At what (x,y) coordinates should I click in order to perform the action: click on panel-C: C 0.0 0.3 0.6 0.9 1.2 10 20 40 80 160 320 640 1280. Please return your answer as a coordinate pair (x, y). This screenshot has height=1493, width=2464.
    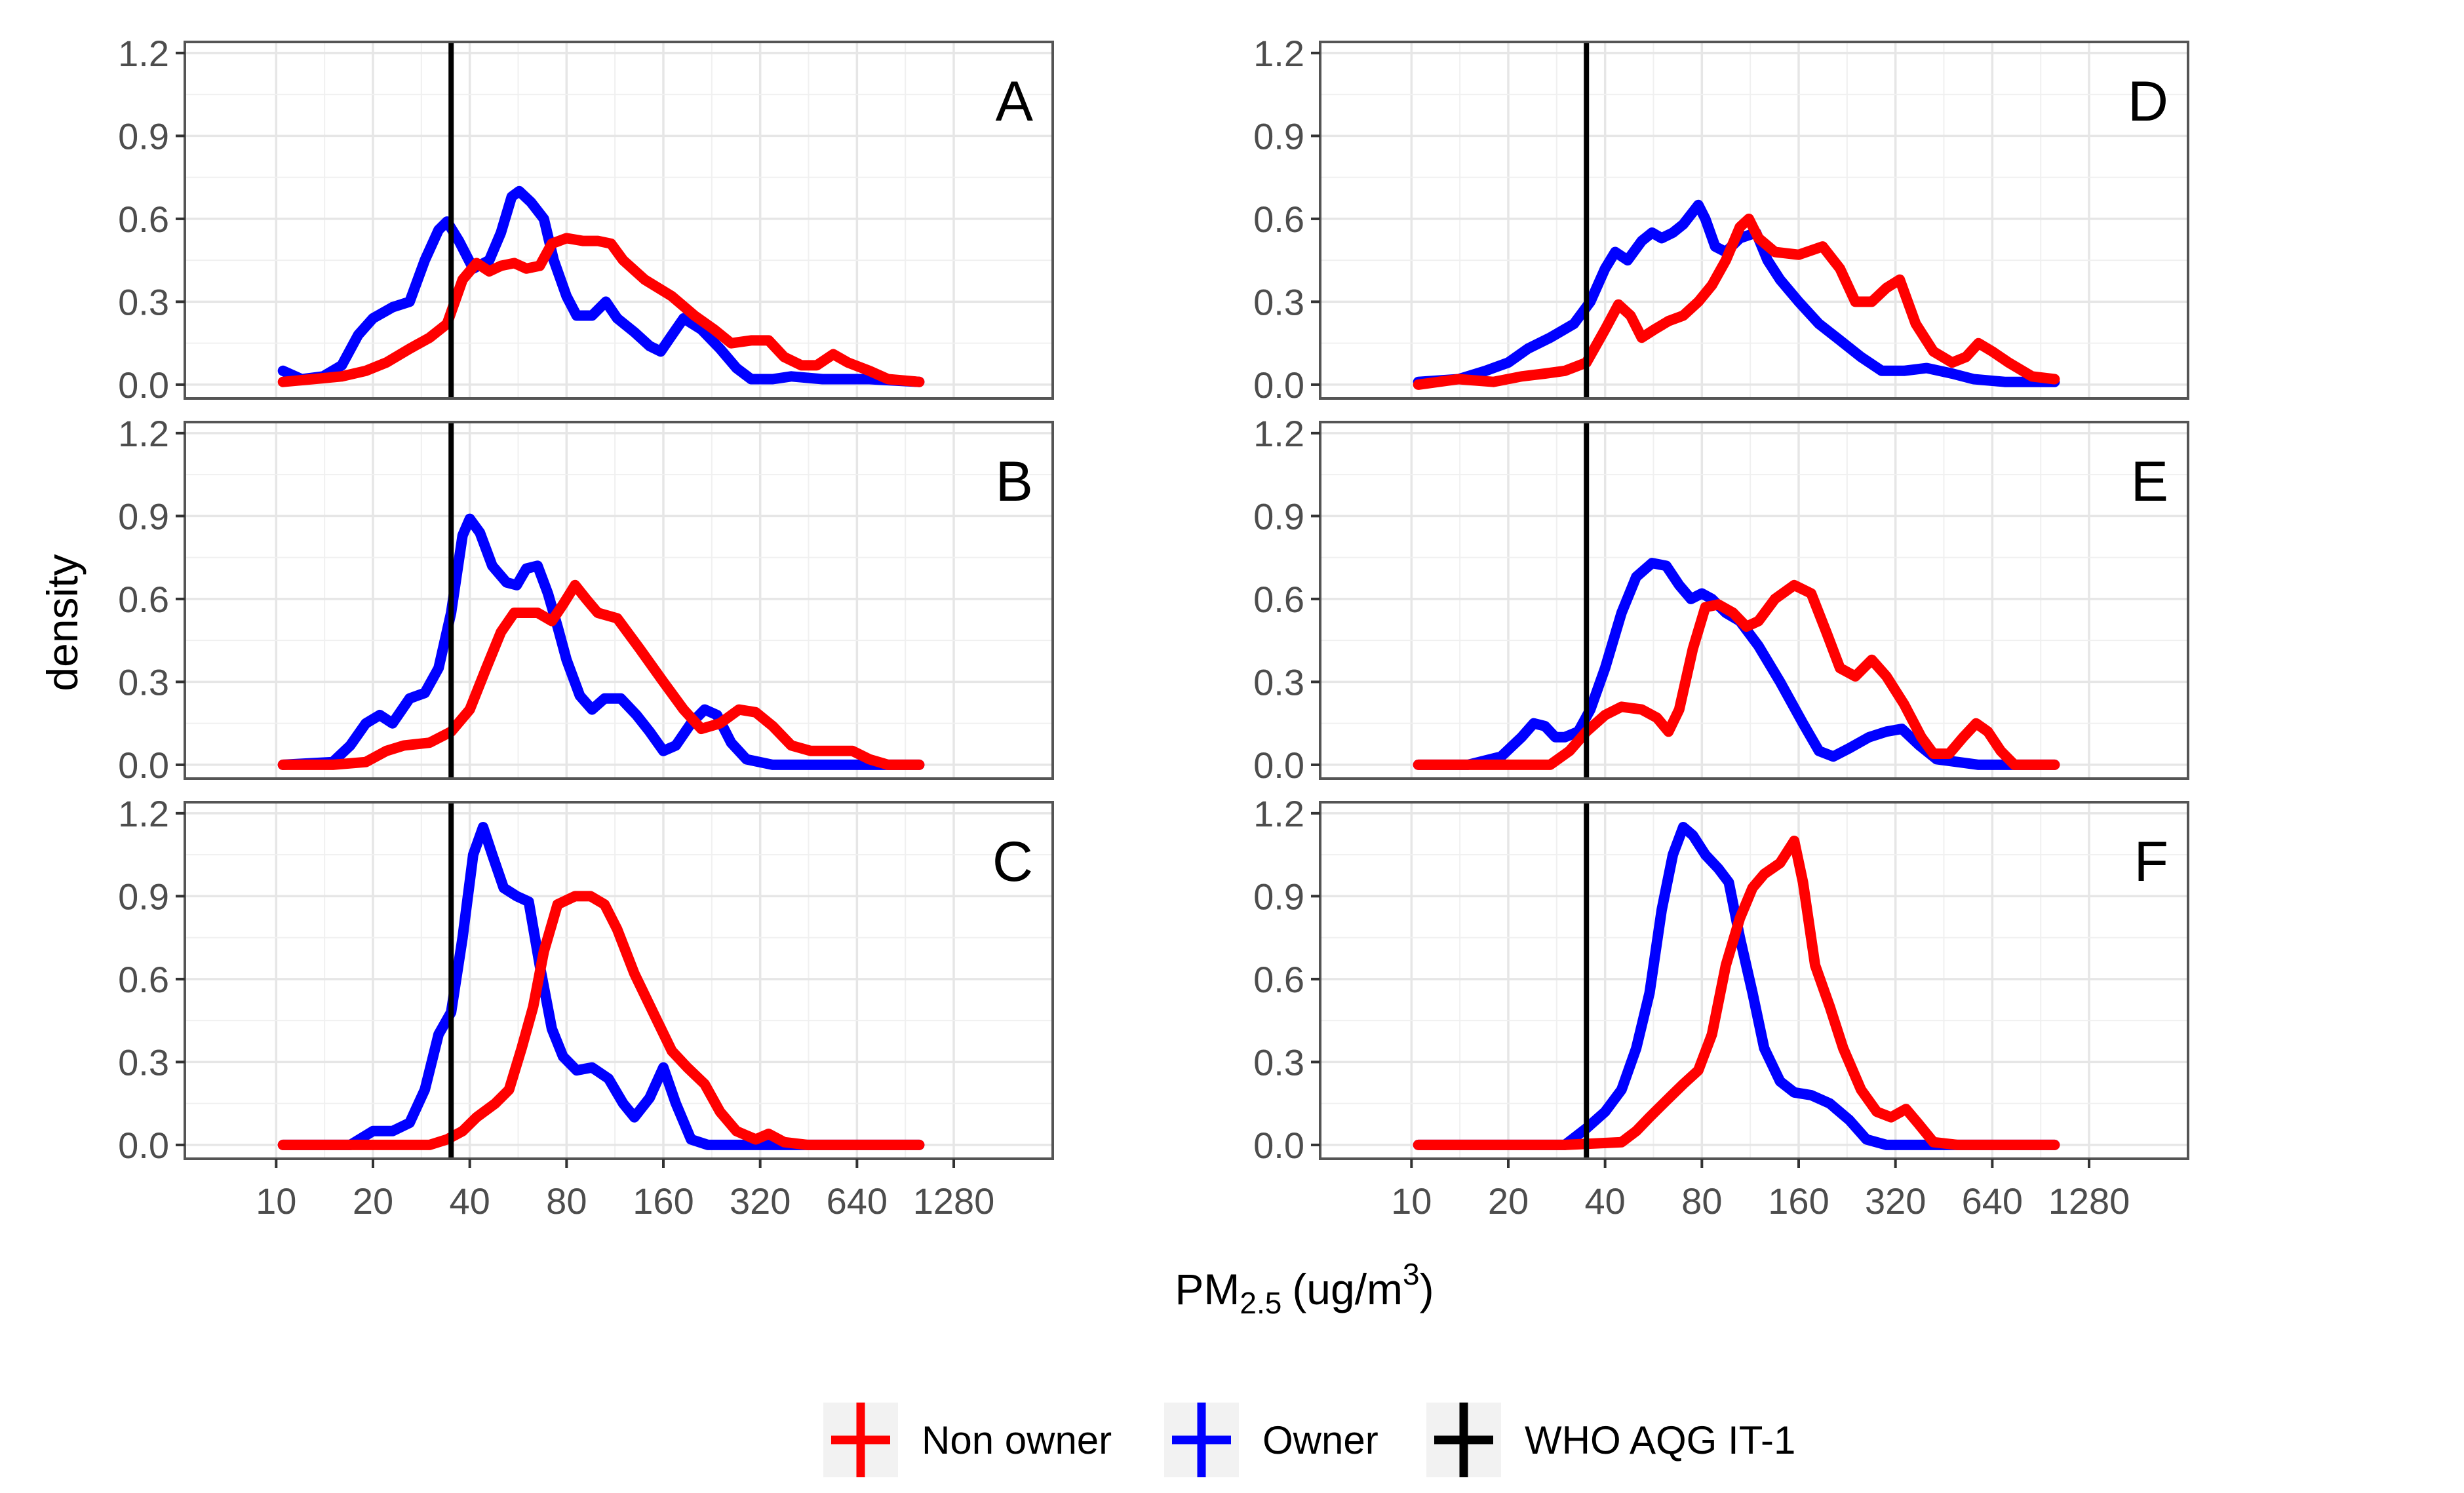
    Looking at the image, I should click on (586, 1008).